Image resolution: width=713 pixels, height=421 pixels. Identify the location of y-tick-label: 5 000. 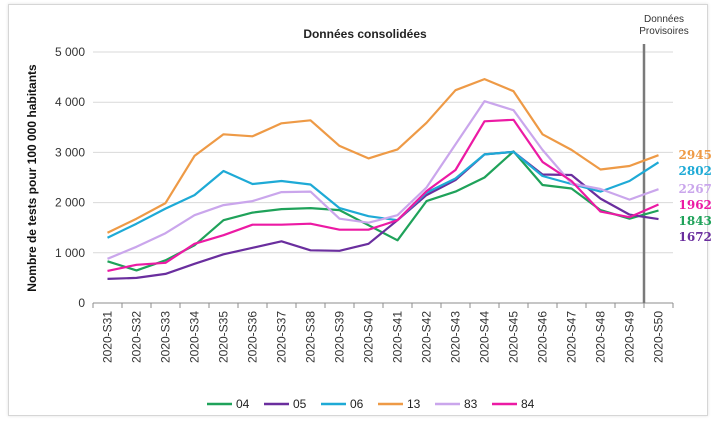
(70, 52).